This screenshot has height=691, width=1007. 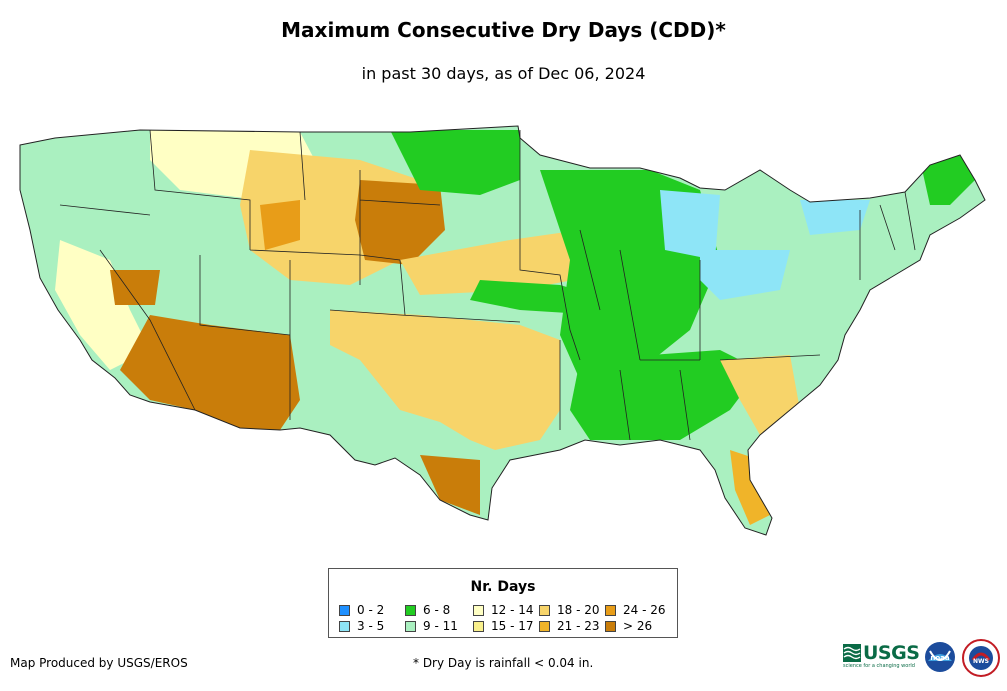 I want to click on zone-new-york, so click(x=835, y=217).